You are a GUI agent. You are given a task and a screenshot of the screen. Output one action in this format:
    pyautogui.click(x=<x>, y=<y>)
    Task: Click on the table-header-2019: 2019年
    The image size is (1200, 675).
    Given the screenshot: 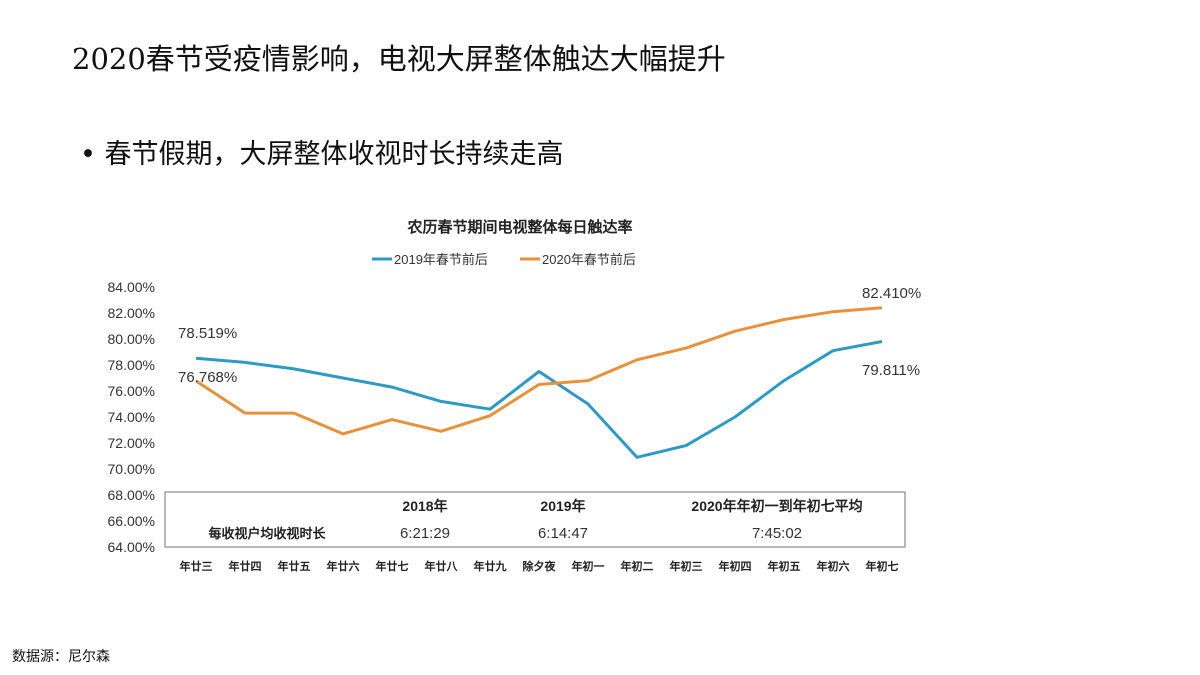 What is the action you would take?
    pyautogui.click(x=562, y=506)
    